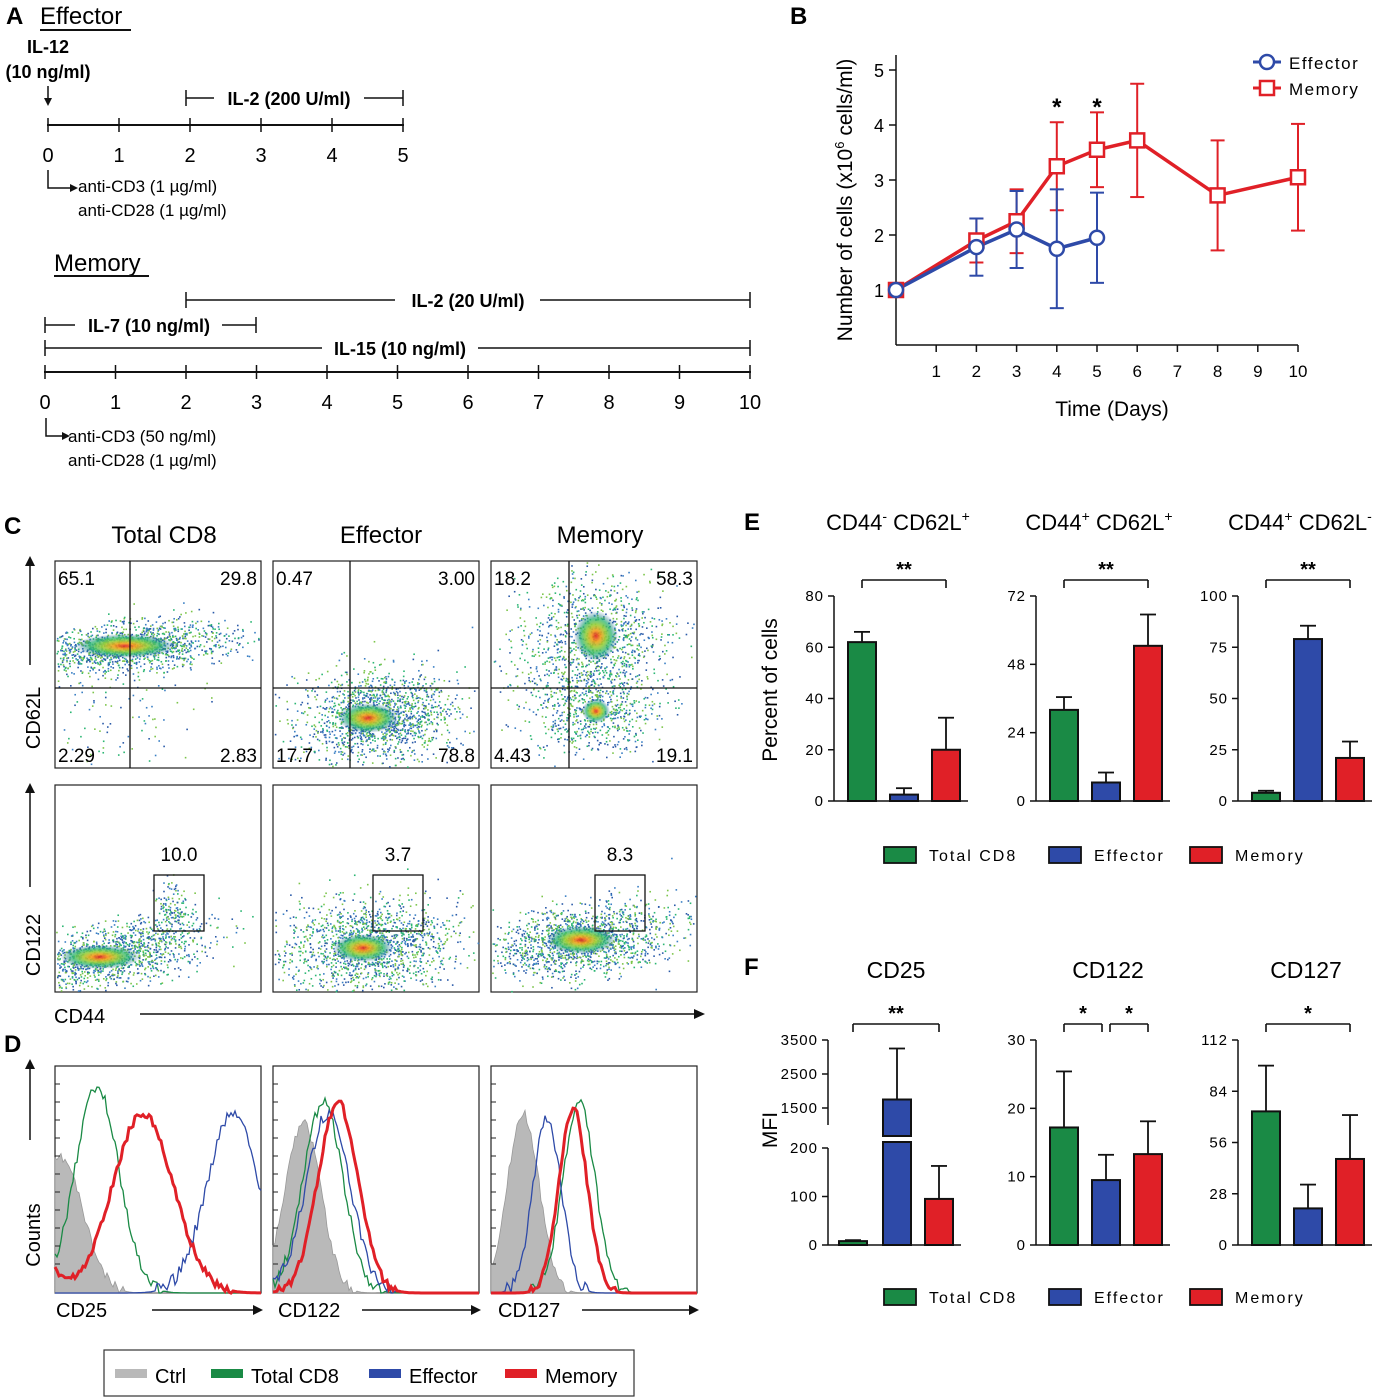 The width and height of the screenshot is (1387, 1397). What do you see at coordinates (467, 403) in the screenshot?
I see `memory-tick-label: 6` at bounding box center [467, 403].